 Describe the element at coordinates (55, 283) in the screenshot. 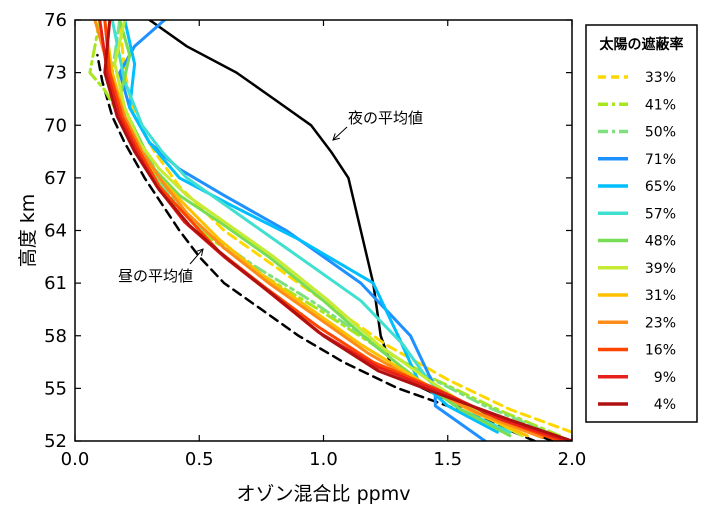

I see `y-tick-label: 61` at that location.